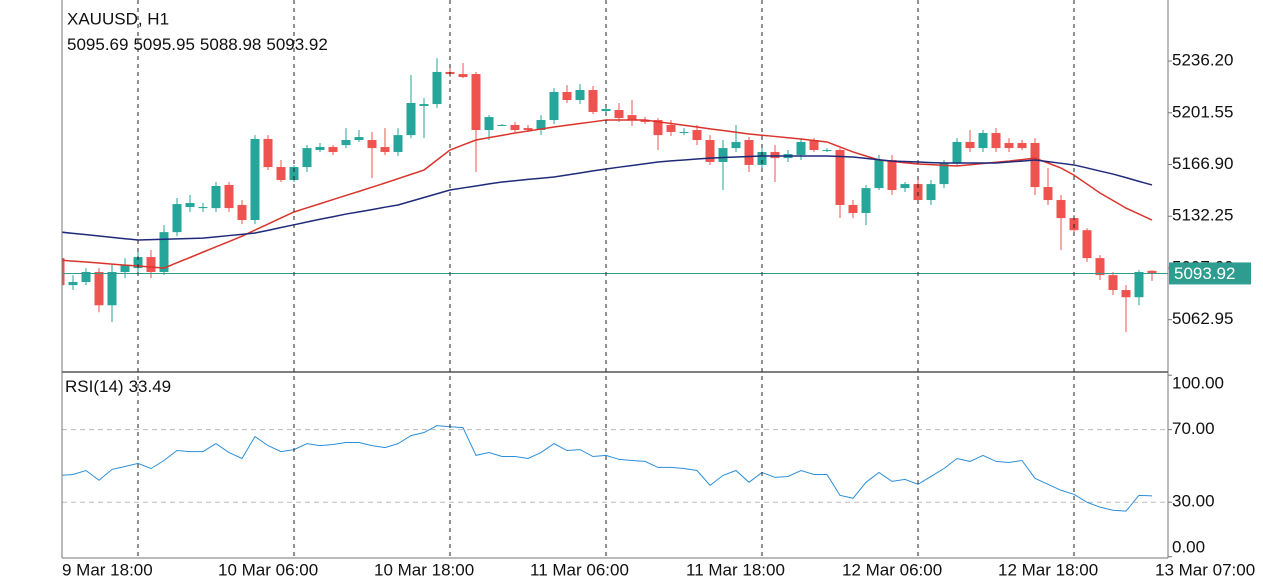  Describe the element at coordinates (118, 18) in the screenshot. I see `symbol-title: XAUUSD, H1` at that location.